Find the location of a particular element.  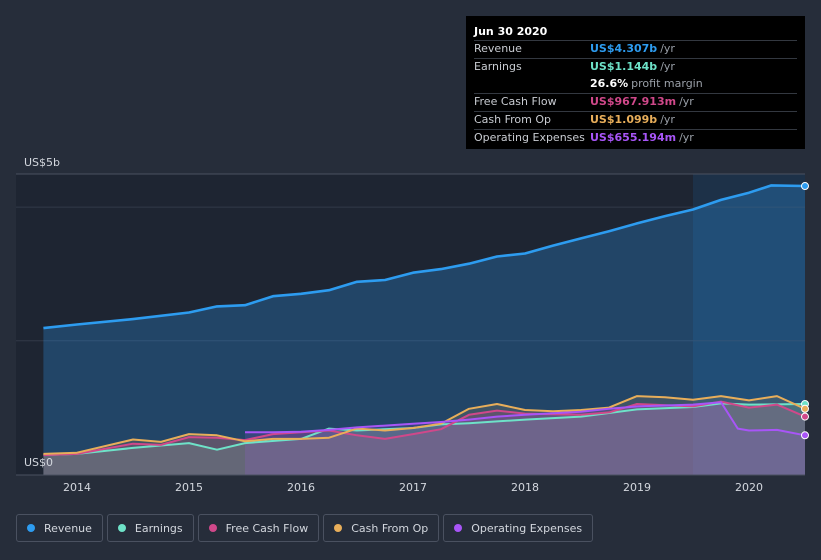

free-cash-flow-line is located at coordinates (424, 428).